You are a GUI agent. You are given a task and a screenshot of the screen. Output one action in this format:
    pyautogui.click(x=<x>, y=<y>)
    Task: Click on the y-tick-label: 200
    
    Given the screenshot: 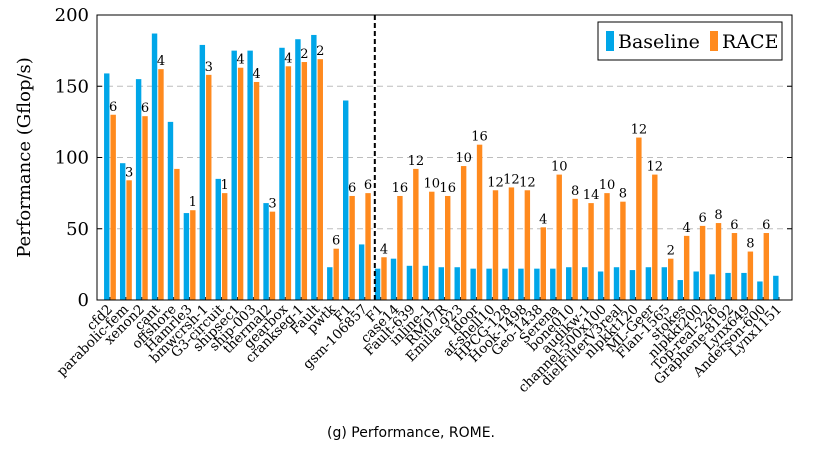 What is the action you would take?
    pyautogui.click(x=72, y=15)
    